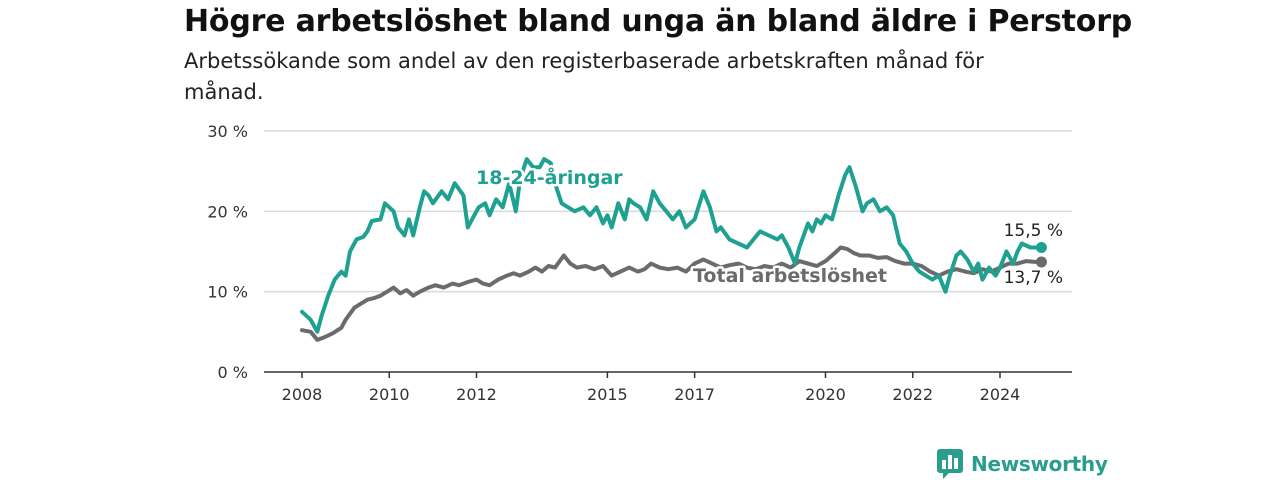 The width and height of the screenshot is (1280, 480). I want to click on x-tick-label: 2017, so click(694, 394).